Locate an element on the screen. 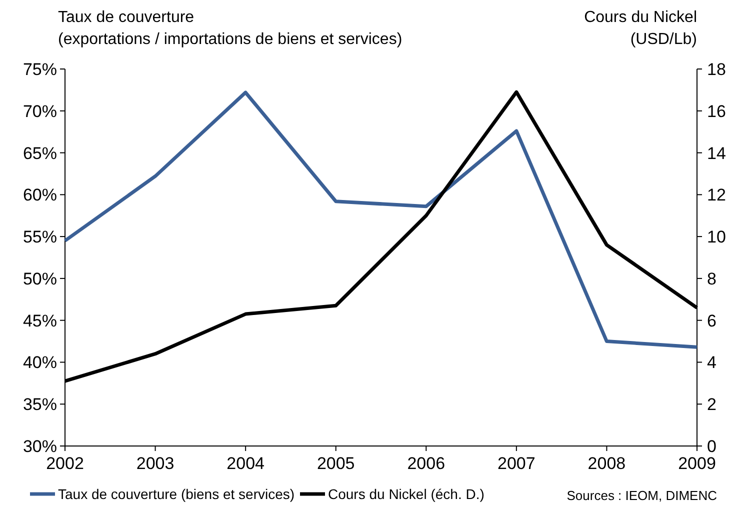 The width and height of the screenshot is (733, 505). y2-tick-label: 2 is located at coordinates (711, 404).